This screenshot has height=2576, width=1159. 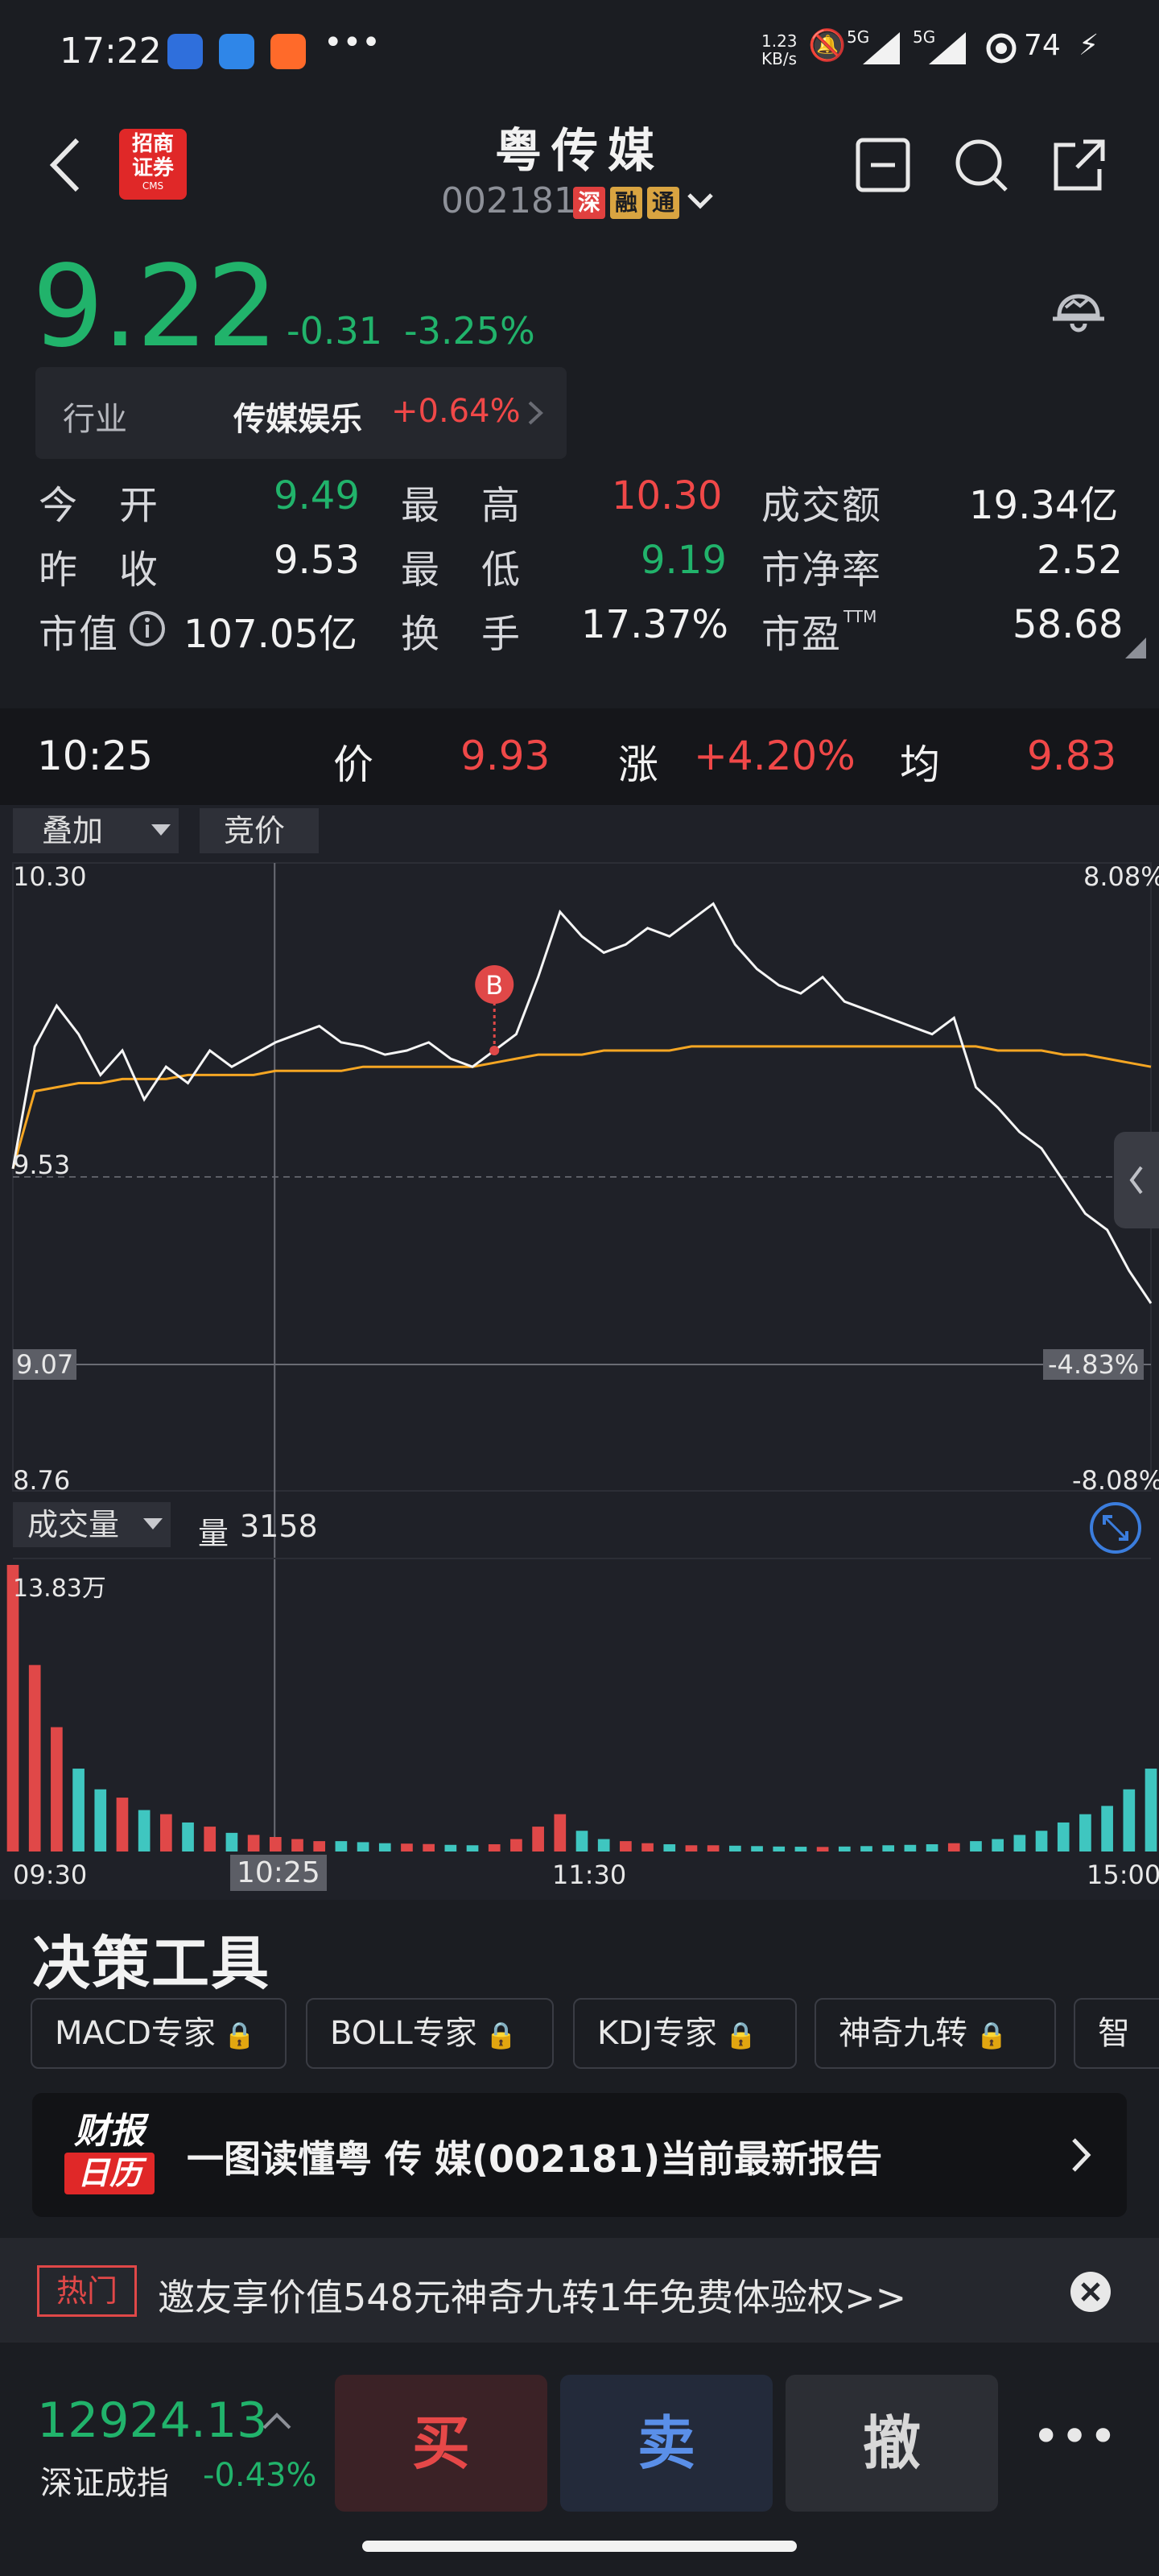 What do you see at coordinates (277, 2421) in the screenshot?
I see `chevron-up-icon` at bounding box center [277, 2421].